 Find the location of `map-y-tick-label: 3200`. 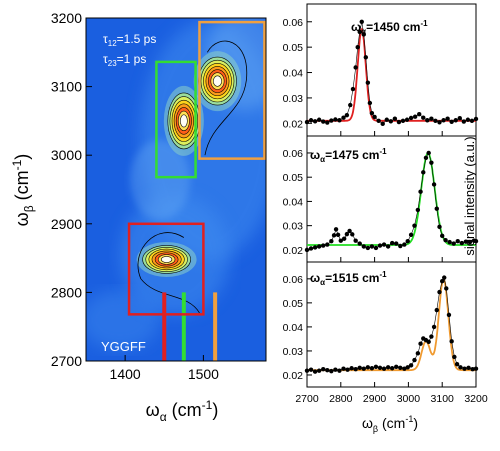

map-y-tick-label: 3200 is located at coordinates (66, 18).